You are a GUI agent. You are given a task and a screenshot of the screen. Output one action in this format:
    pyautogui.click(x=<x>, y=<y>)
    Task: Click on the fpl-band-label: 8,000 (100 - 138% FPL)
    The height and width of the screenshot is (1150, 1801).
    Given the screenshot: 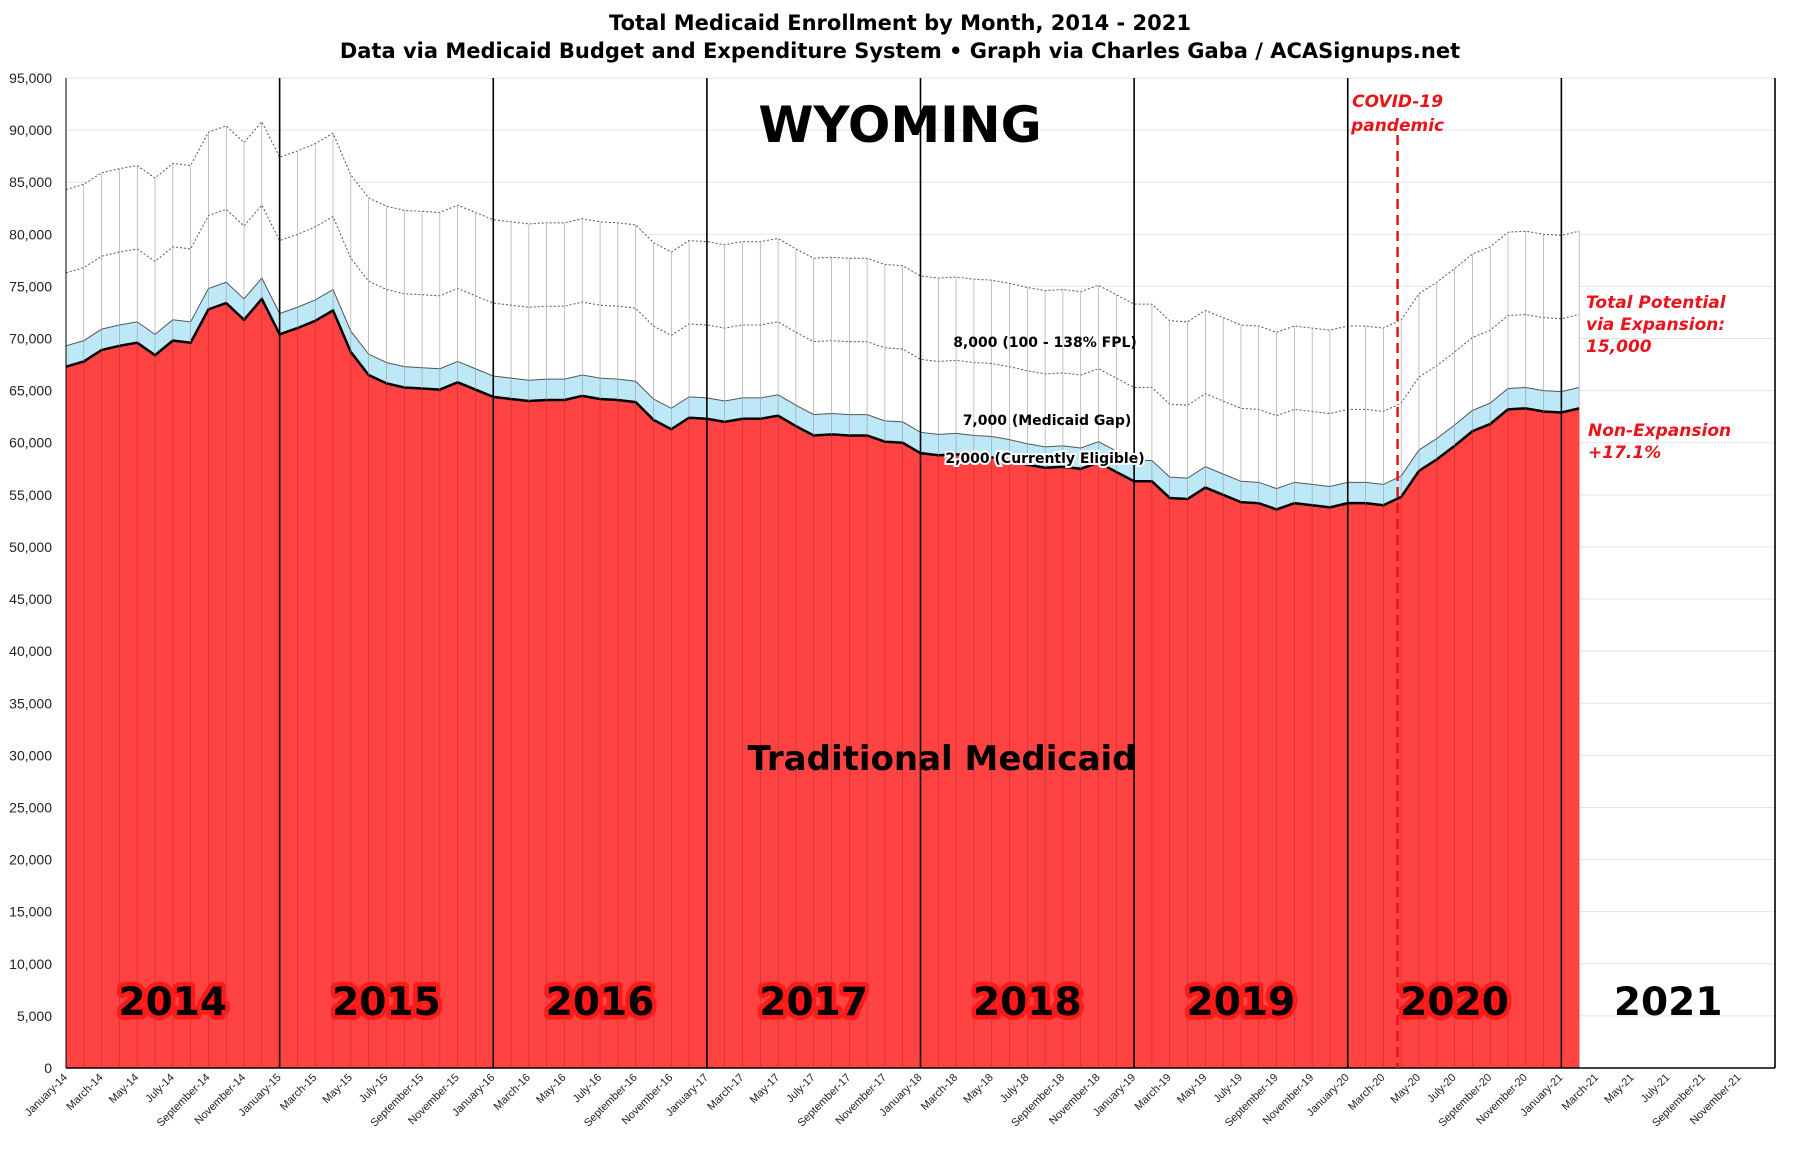 What is the action you would take?
    pyautogui.click(x=1045, y=343)
    